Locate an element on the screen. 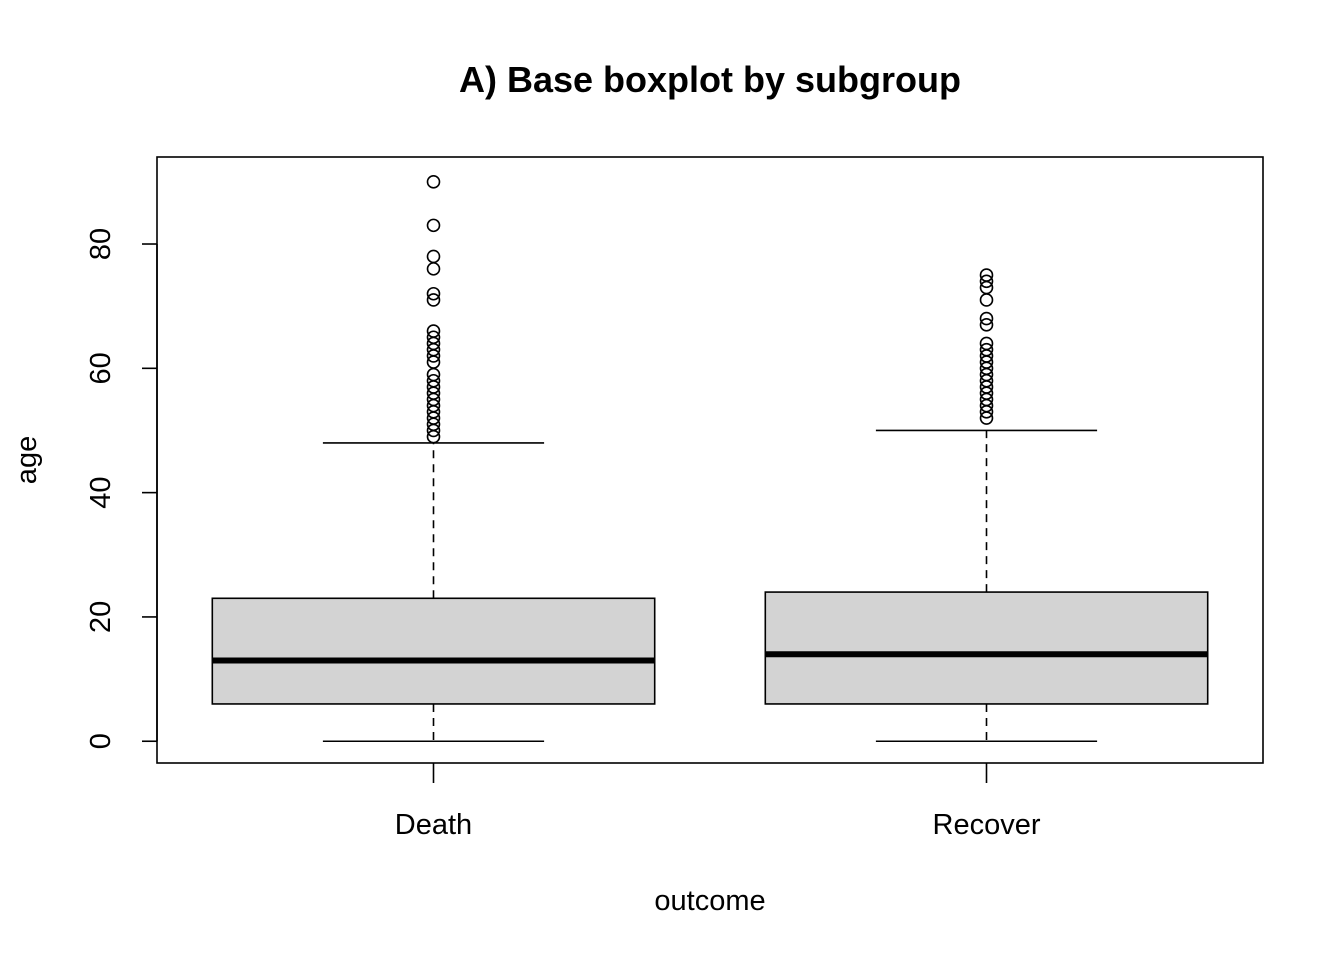  x-tick-label: Recover is located at coordinates (987, 825).